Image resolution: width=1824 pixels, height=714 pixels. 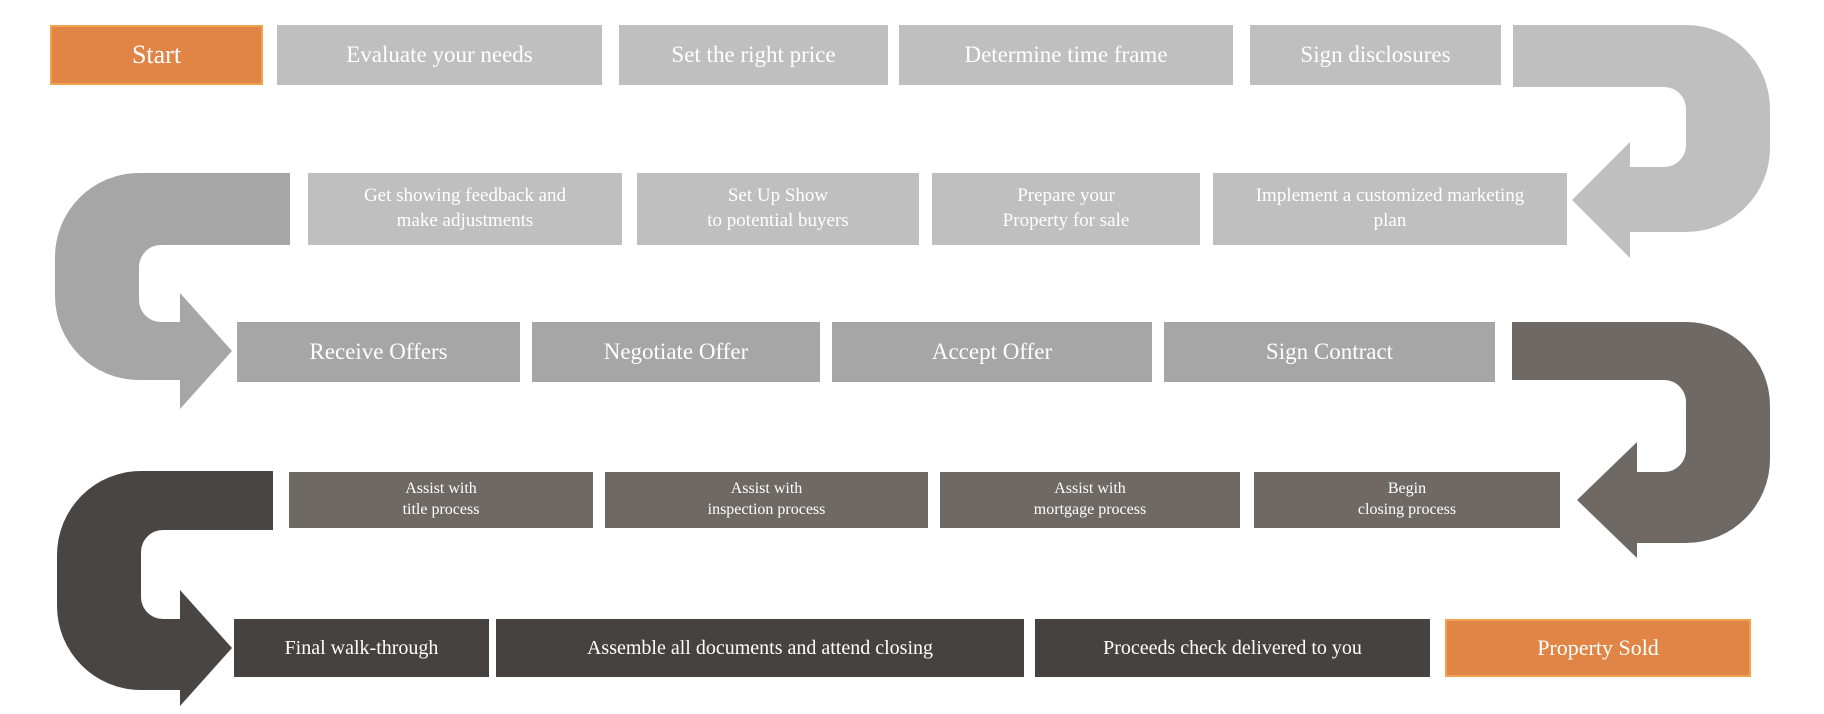 What do you see at coordinates (766, 500) in the screenshot?
I see `flow-step-assist-inspection-process: Assist with inspection process` at bounding box center [766, 500].